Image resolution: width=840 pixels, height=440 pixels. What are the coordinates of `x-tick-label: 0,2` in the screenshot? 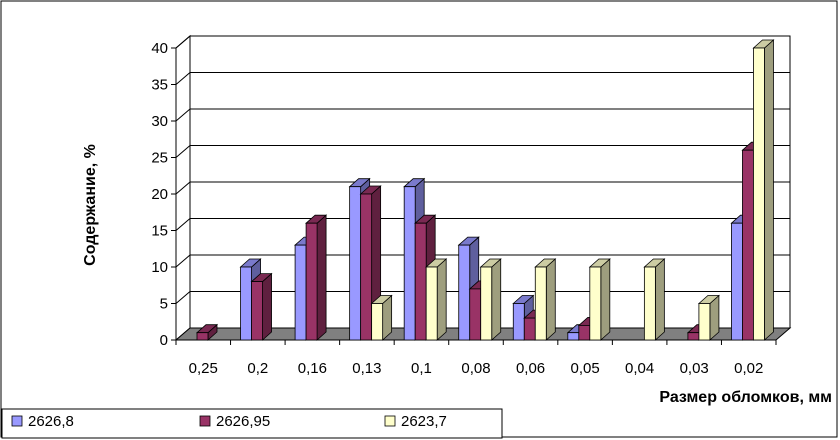 It's located at (257, 368).